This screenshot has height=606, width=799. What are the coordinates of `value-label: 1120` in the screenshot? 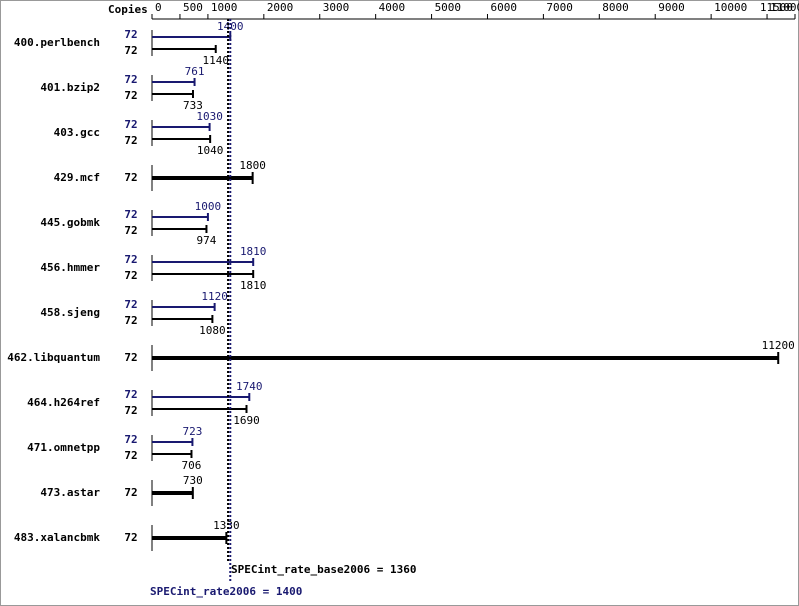 It's located at (214, 296).